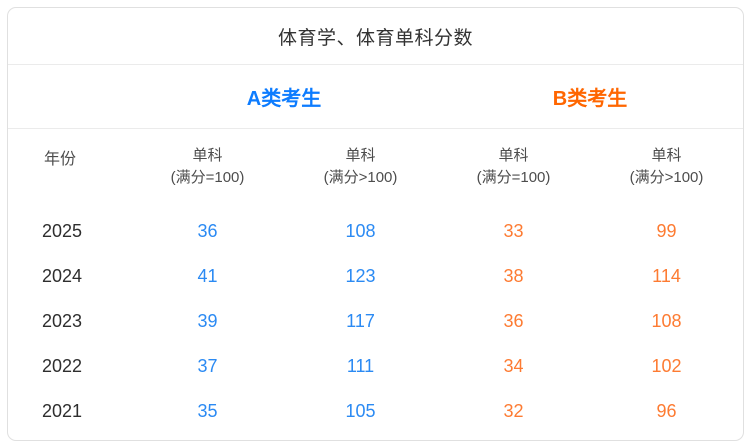 The width and height of the screenshot is (751, 448). Describe the element at coordinates (207, 411) in the screenshot. I see `score-a-eq: 35` at that location.